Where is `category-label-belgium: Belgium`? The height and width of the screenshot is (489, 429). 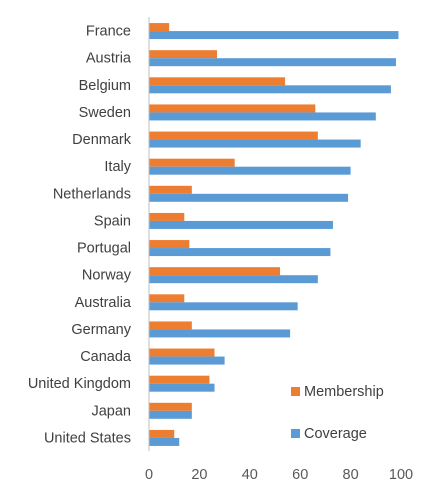
category-label-belgium: Belgium is located at coordinates (105, 86).